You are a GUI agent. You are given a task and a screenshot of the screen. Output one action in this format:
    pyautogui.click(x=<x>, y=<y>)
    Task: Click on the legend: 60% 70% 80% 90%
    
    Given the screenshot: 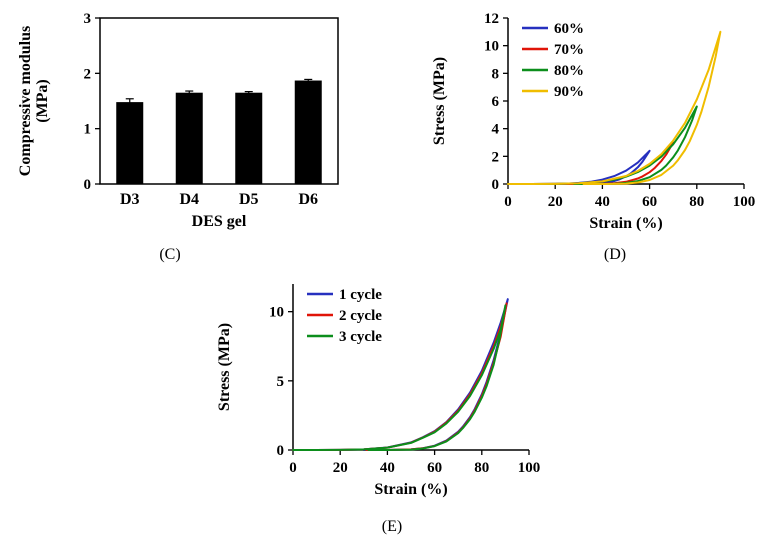 What is the action you would take?
    pyautogui.click(x=553, y=60)
    